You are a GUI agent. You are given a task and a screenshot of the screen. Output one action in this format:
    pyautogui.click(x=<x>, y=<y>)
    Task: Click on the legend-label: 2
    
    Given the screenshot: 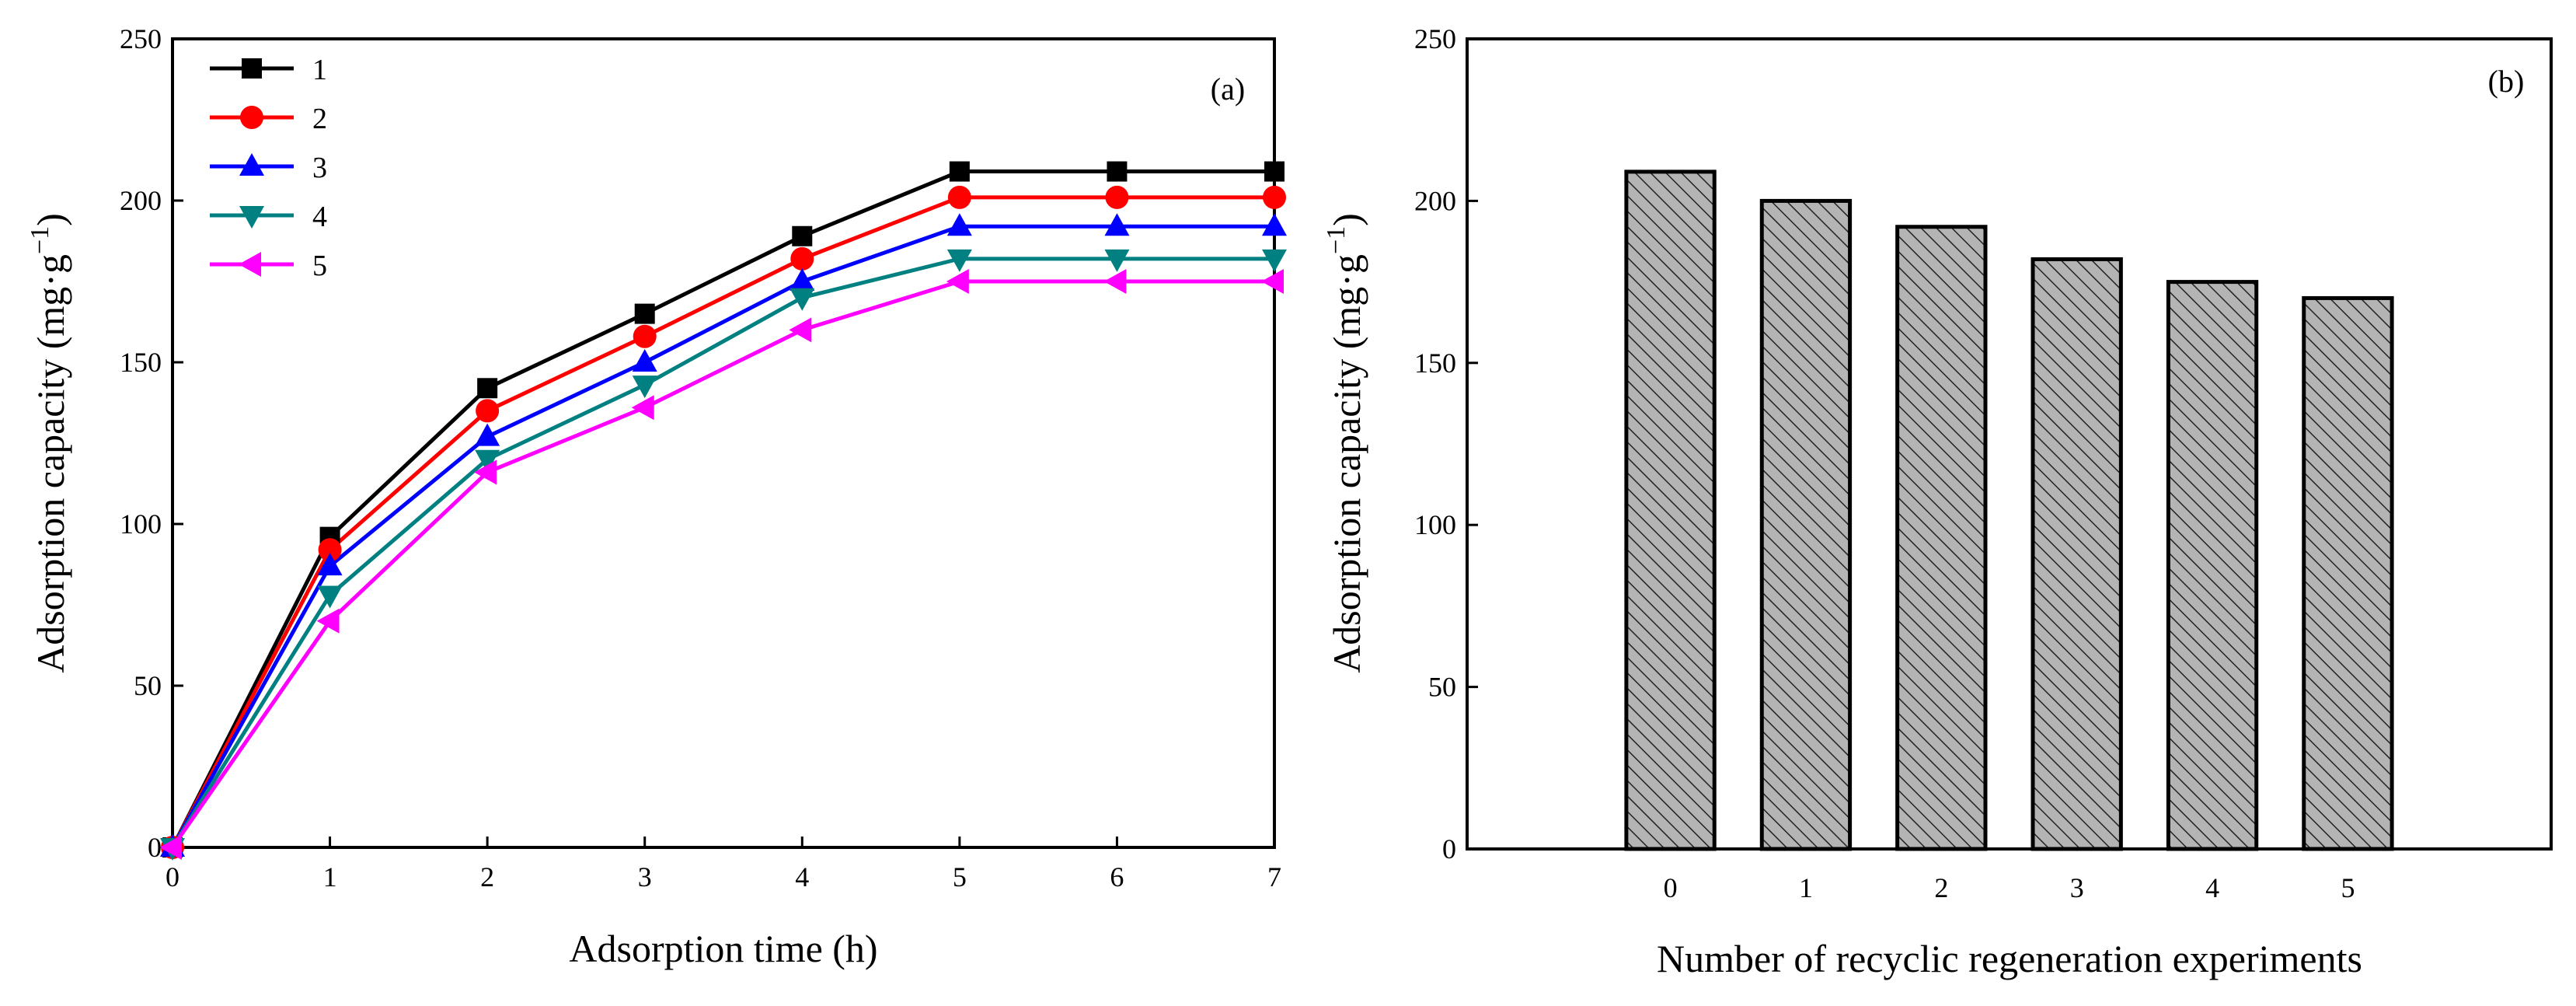 What is the action you would take?
    pyautogui.click(x=319, y=119)
    